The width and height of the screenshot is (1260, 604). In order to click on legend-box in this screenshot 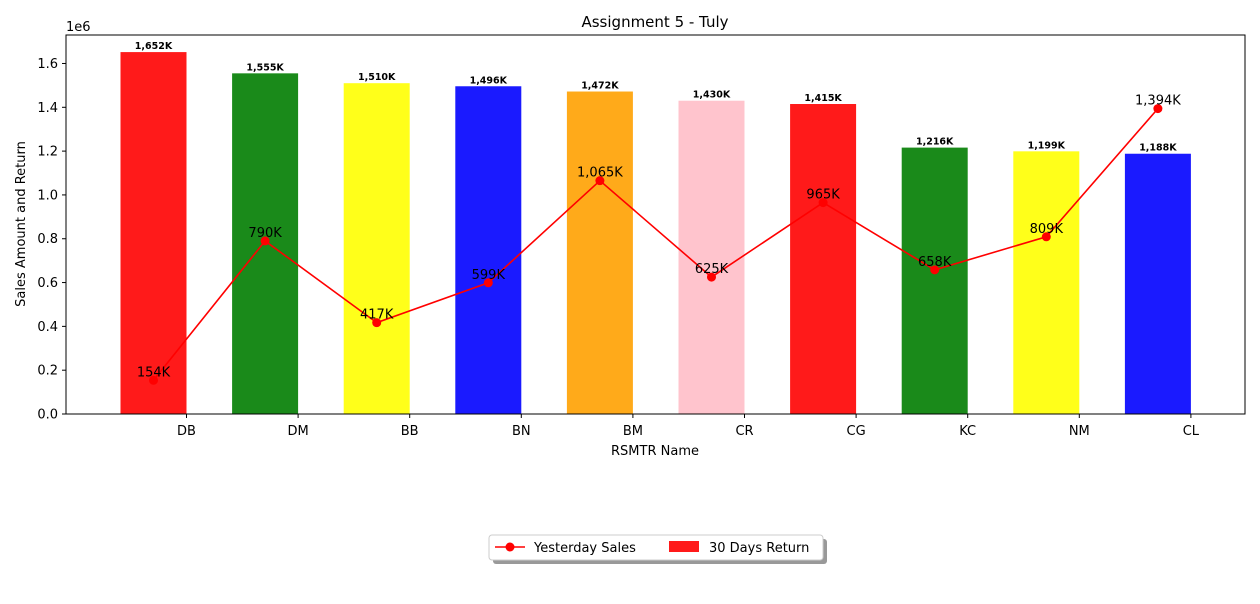, I will do `click(656, 547)`.